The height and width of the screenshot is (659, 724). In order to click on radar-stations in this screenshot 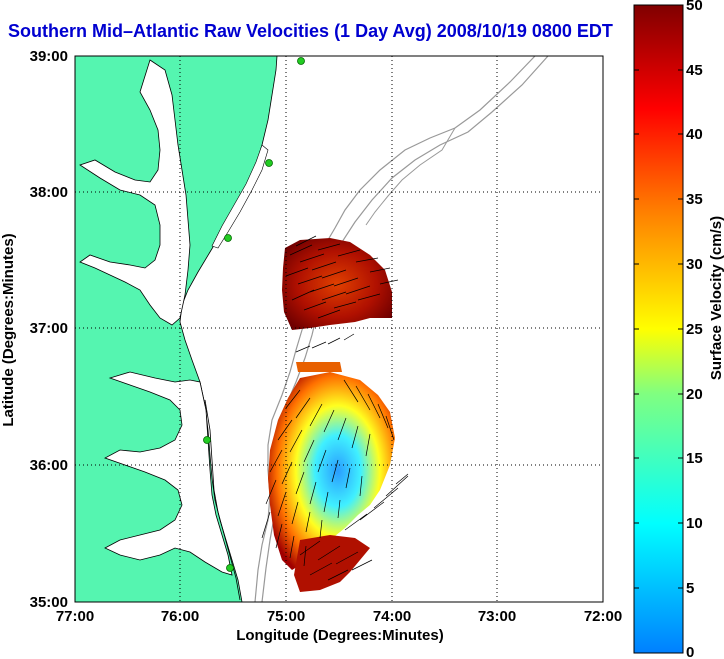, I will do `click(254, 314)`.